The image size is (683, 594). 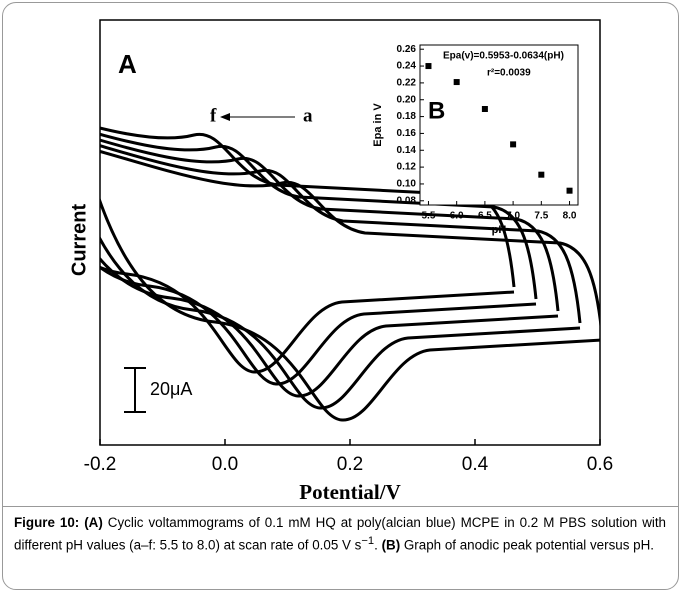 I want to click on caption-part: (B), so click(x=391, y=545).